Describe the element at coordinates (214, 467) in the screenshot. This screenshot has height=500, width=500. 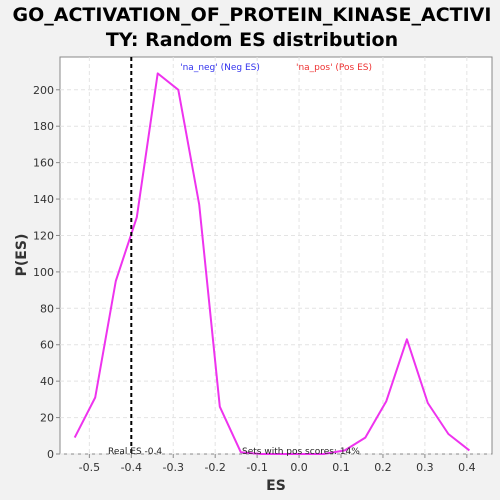
I see `x-tick-label: -0.2` at that location.